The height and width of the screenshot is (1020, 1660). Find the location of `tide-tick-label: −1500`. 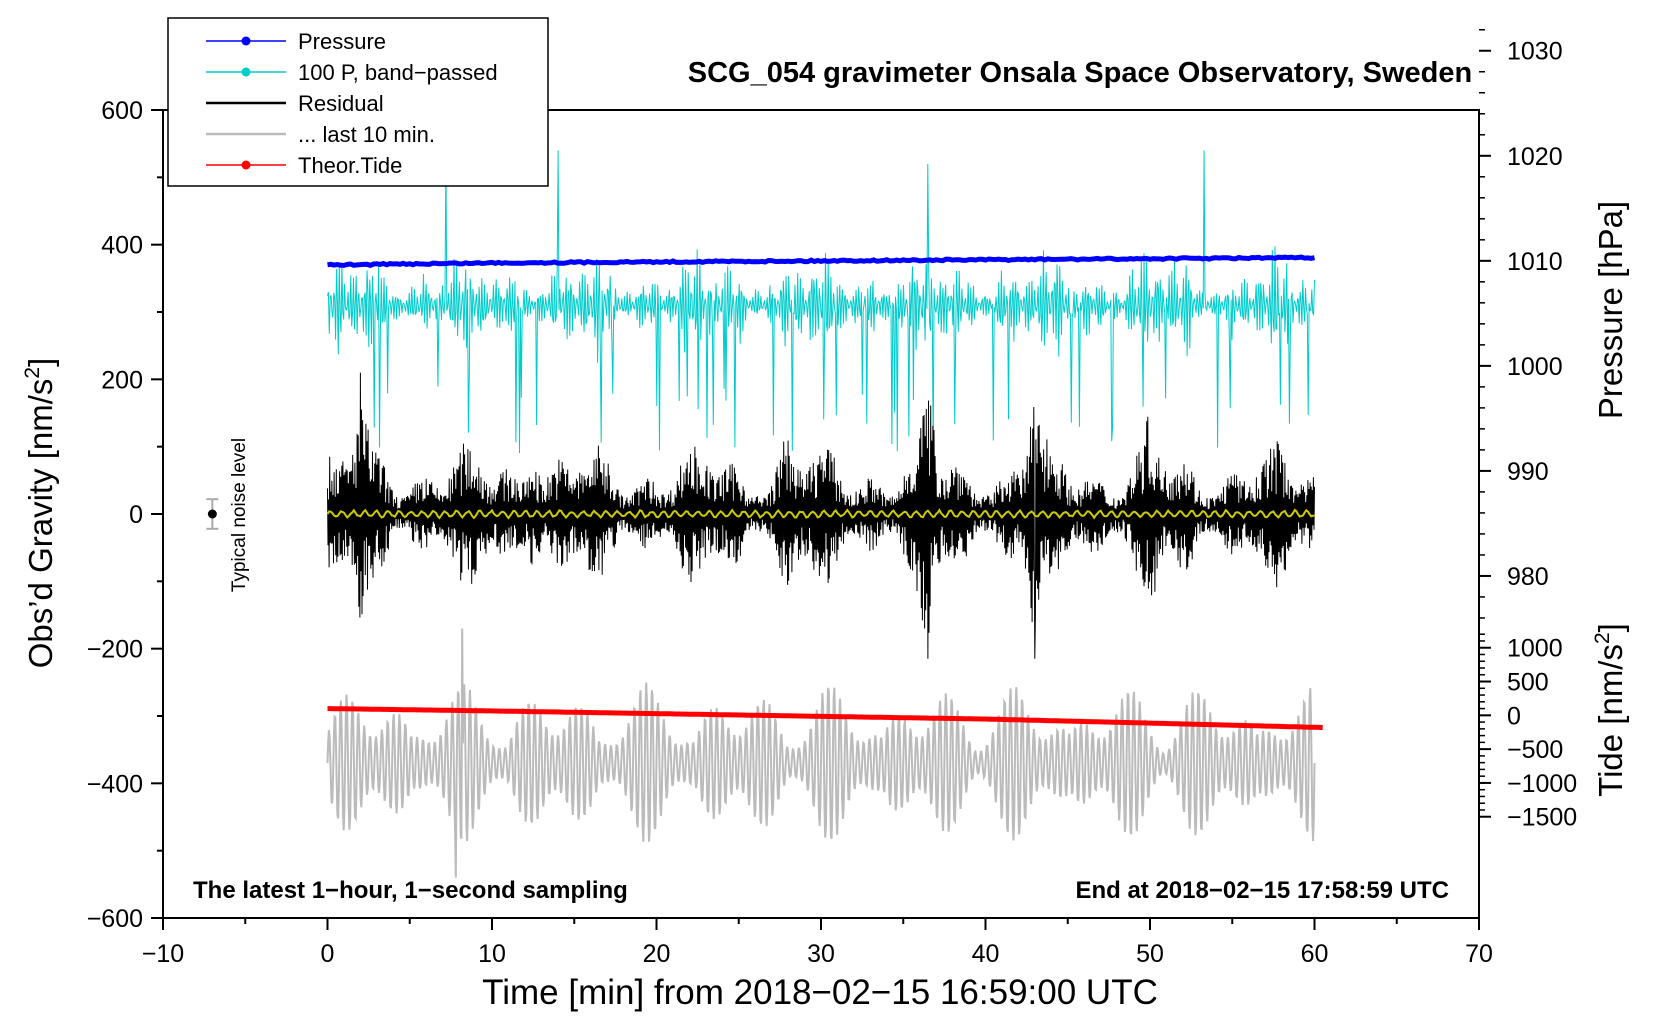

tide-tick-label: −1500 is located at coordinates (1542, 818).